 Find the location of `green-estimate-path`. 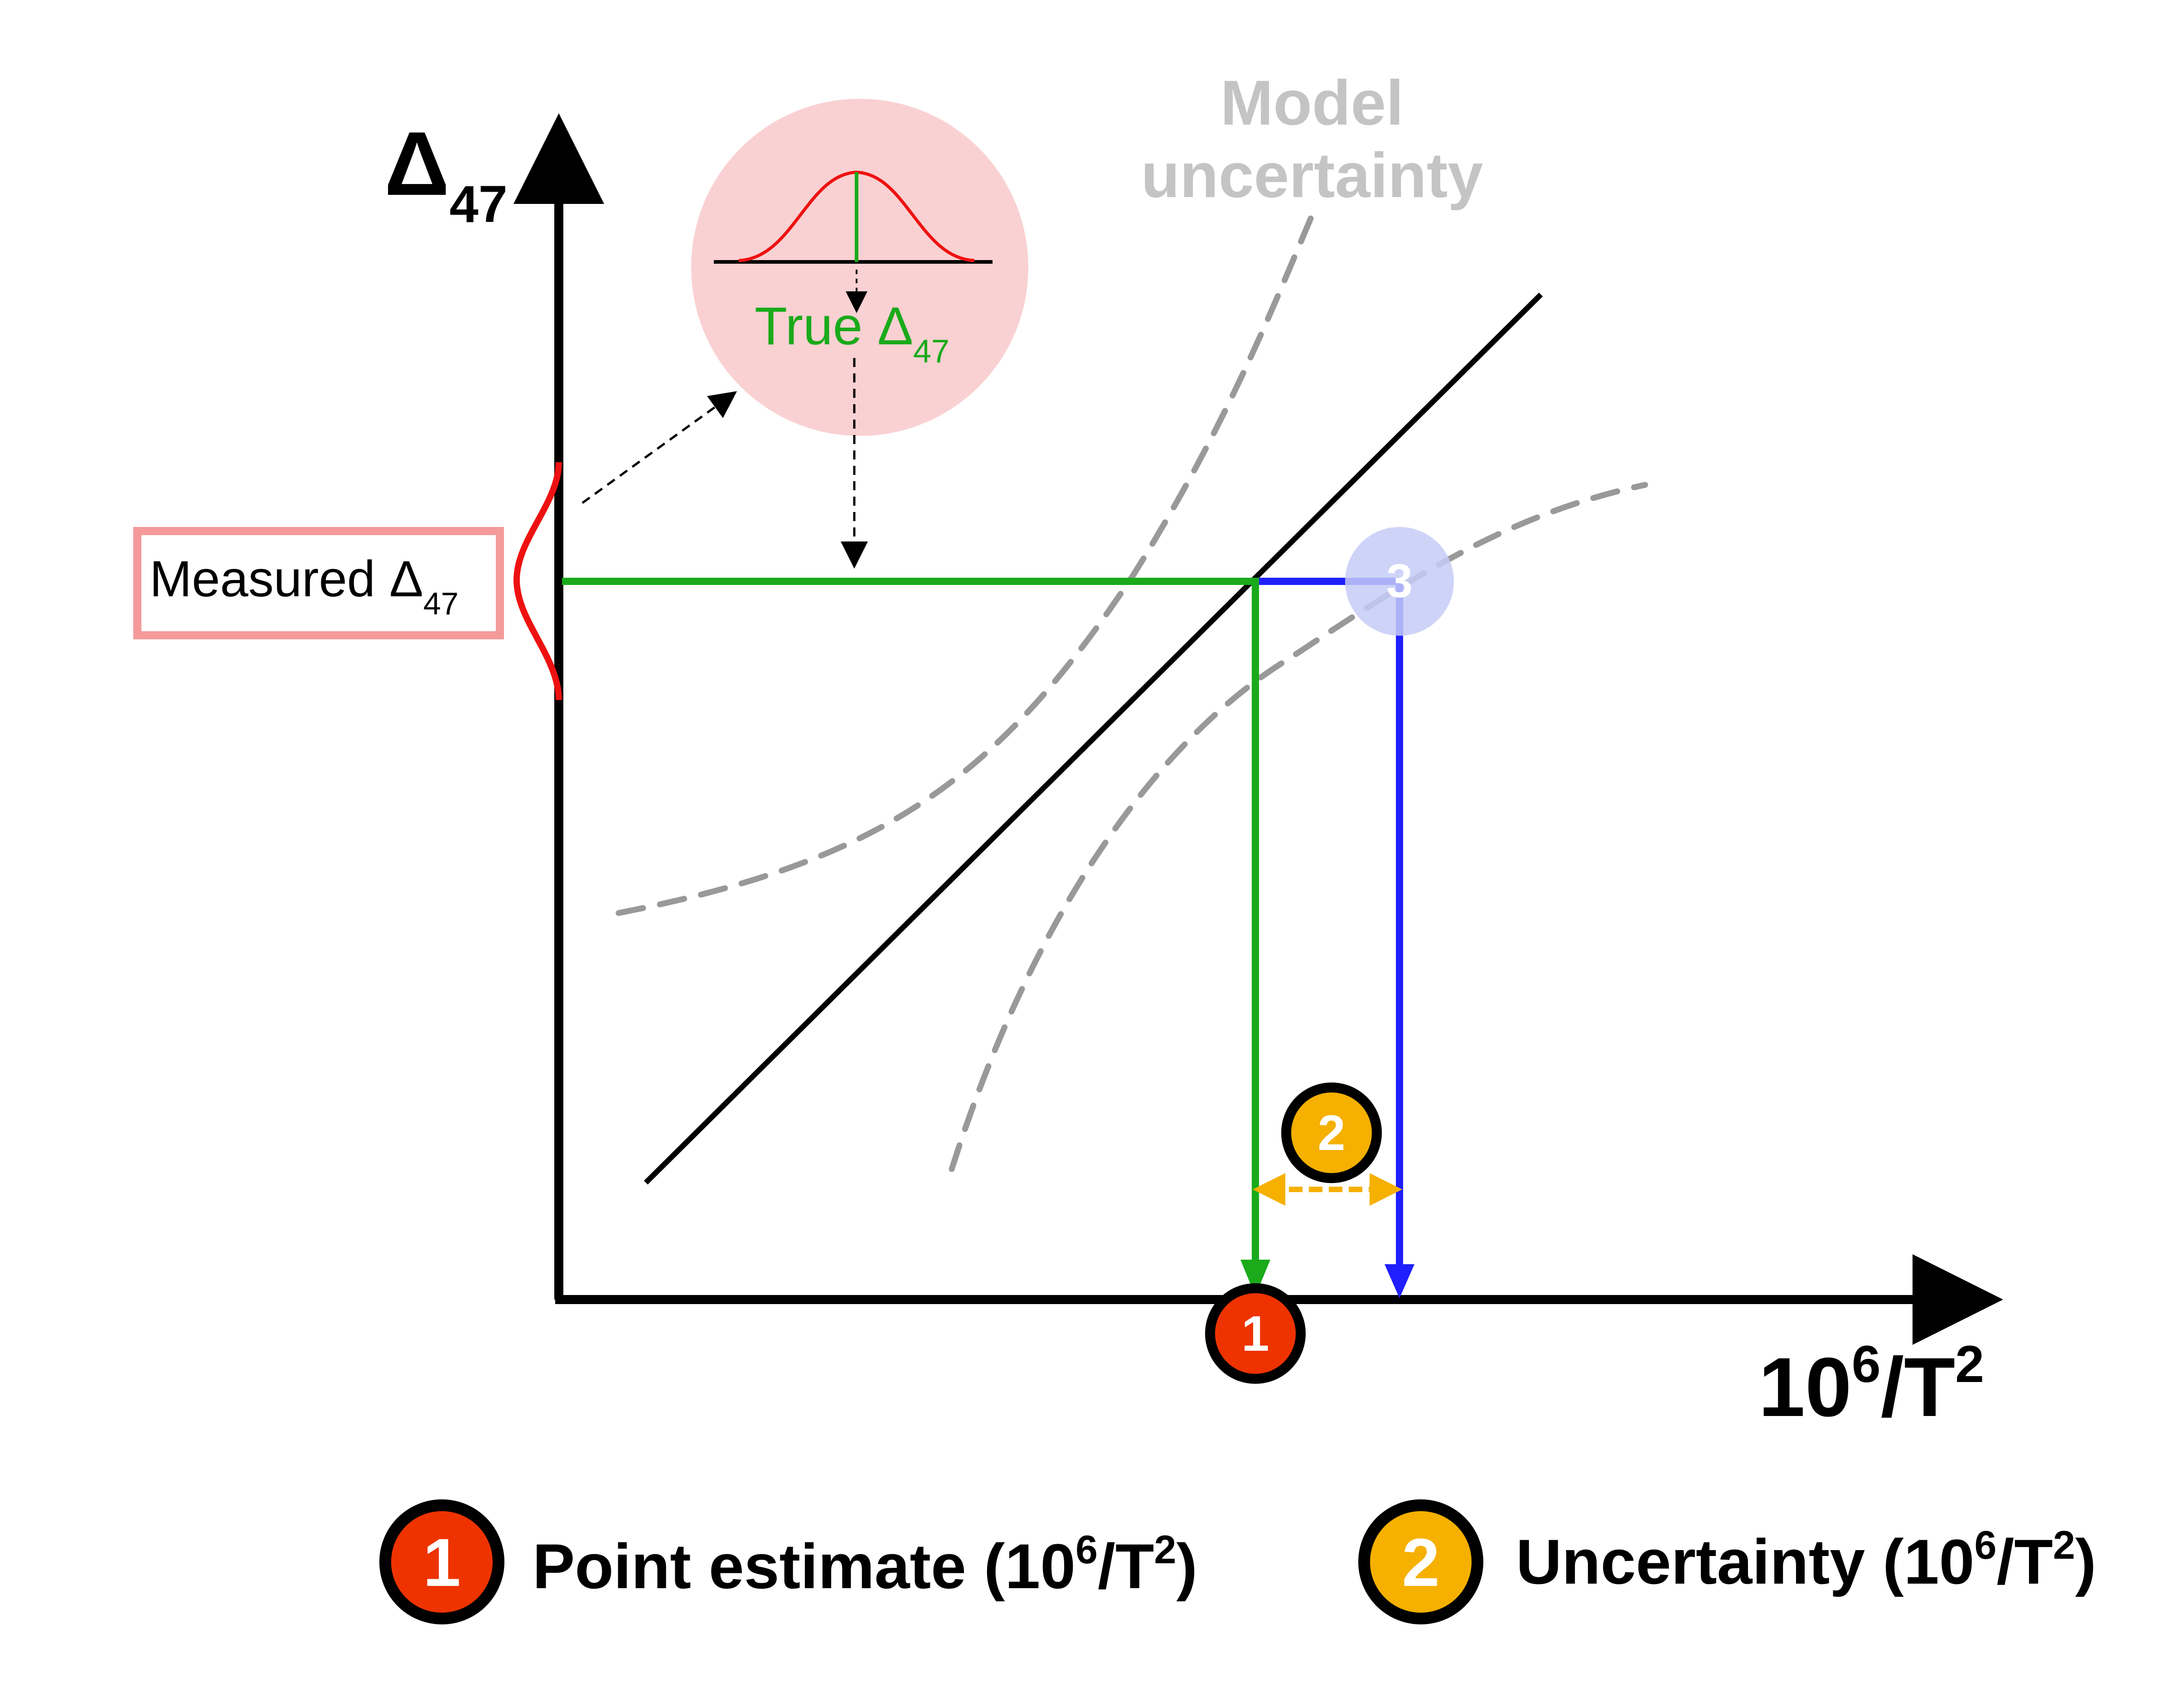

green-estimate-path is located at coordinates (910, 921).